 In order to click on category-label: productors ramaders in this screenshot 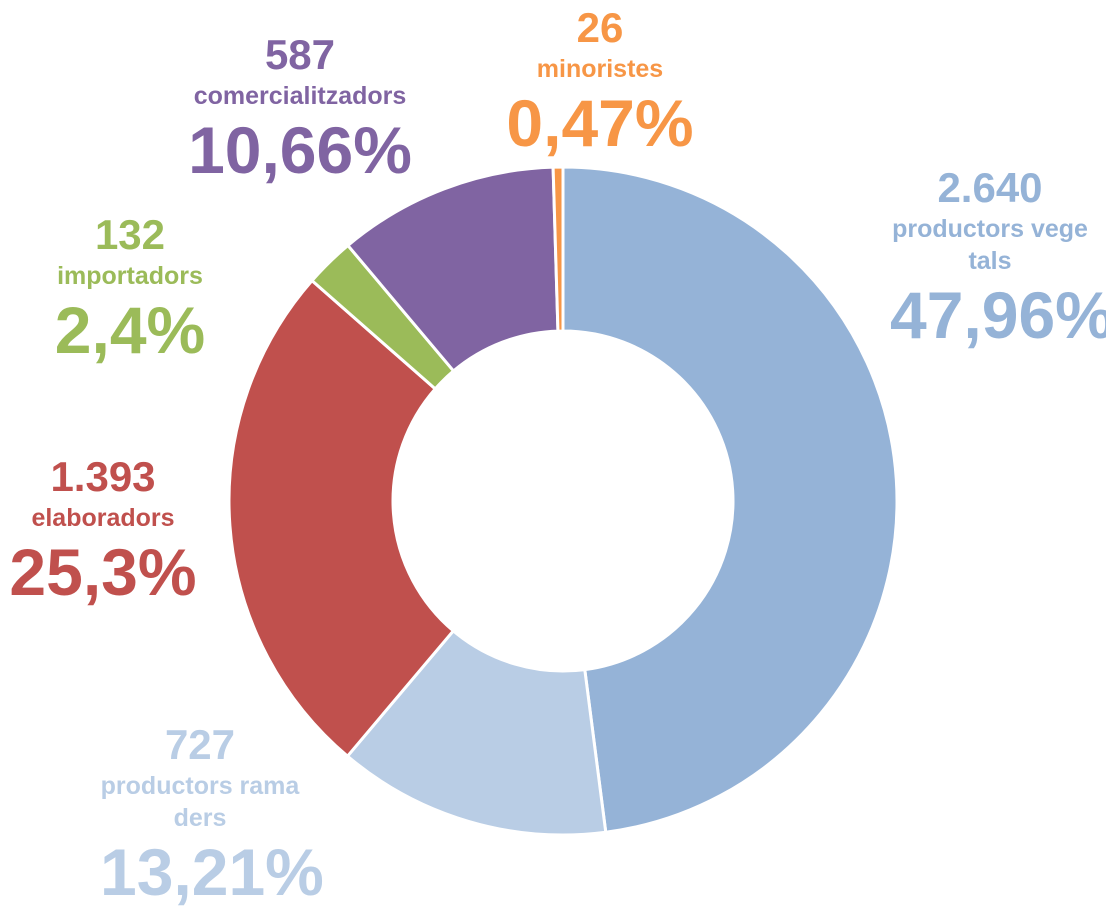, I will do `click(200, 802)`.